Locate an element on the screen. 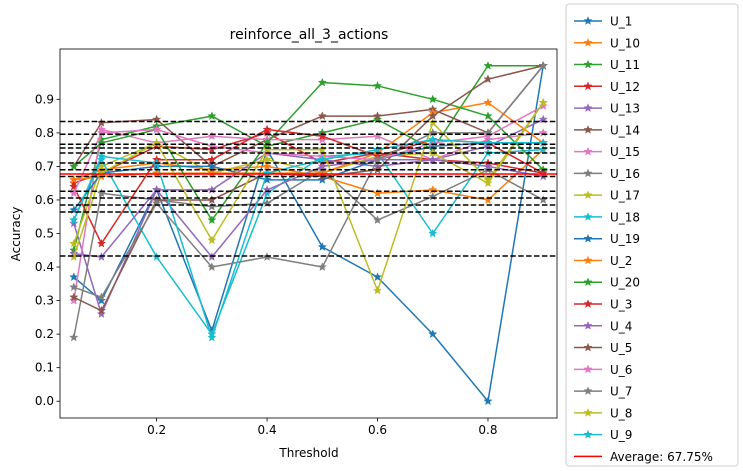  legend-label: U_16 is located at coordinates (625, 174).